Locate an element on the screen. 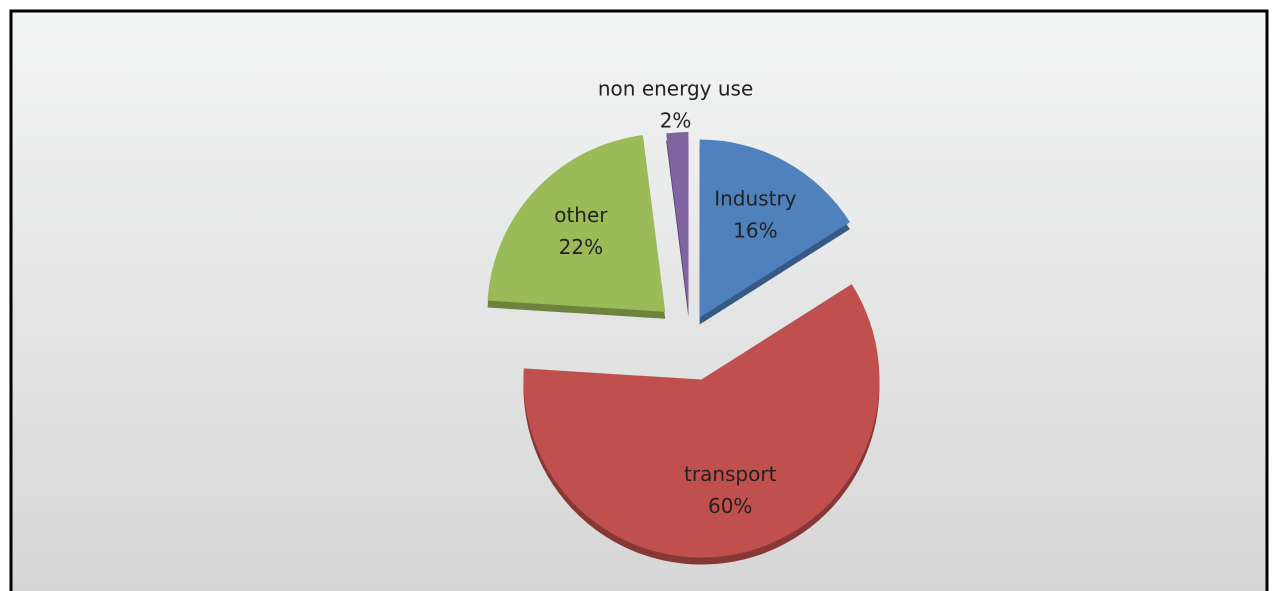 The height and width of the screenshot is (591, 1277). slice-label: other is located at coordinates (581, 215).